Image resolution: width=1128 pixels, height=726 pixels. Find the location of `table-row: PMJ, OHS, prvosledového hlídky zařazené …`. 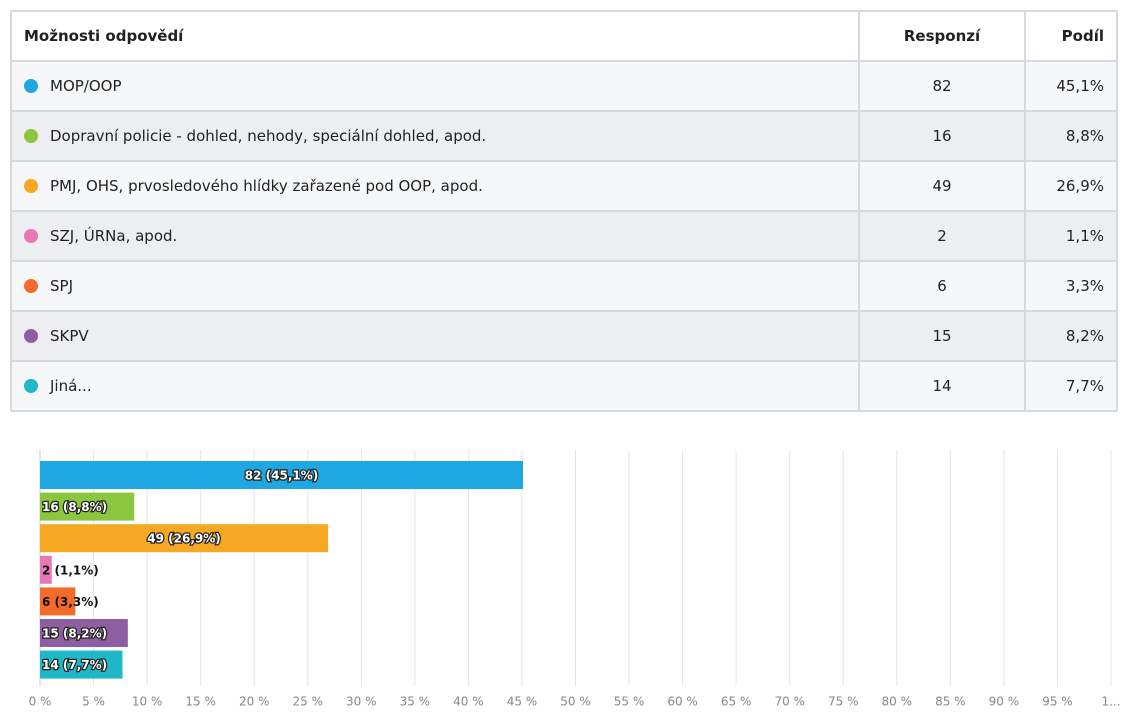

table-row: PMJ, OHS, prvosledového hlídky zařazené … is located at coordinates (564, 186).